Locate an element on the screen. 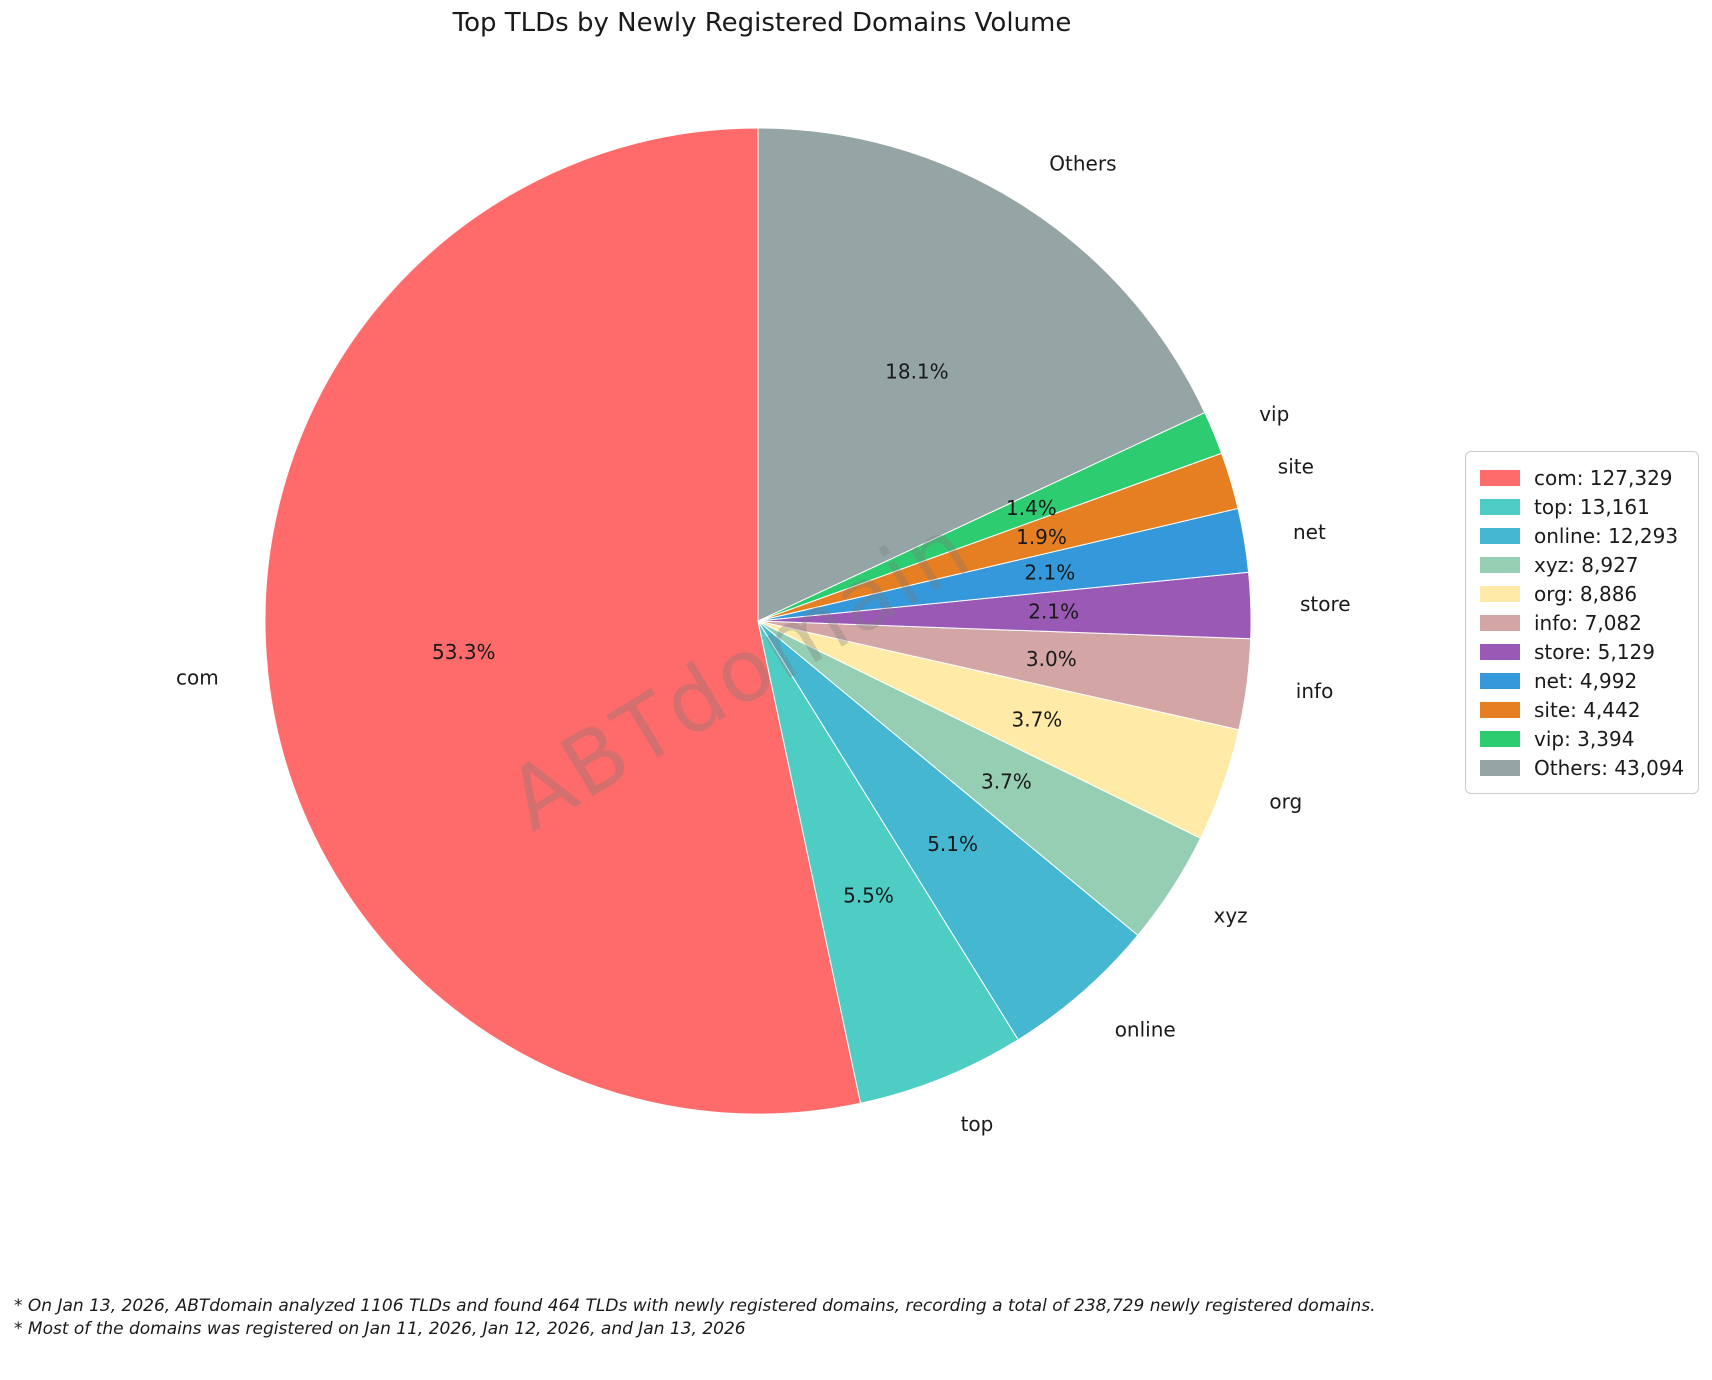 Image resolution: width=1712 pixels, height=1380 pixels. legend-swatch-net is located at coordinates (1500, 680).